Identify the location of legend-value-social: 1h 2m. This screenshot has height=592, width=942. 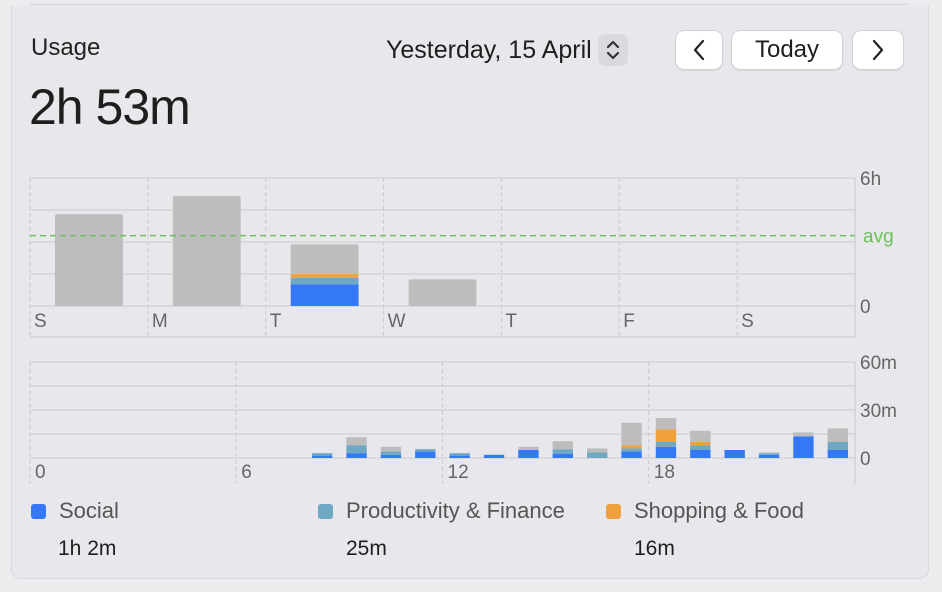
(87, 548).